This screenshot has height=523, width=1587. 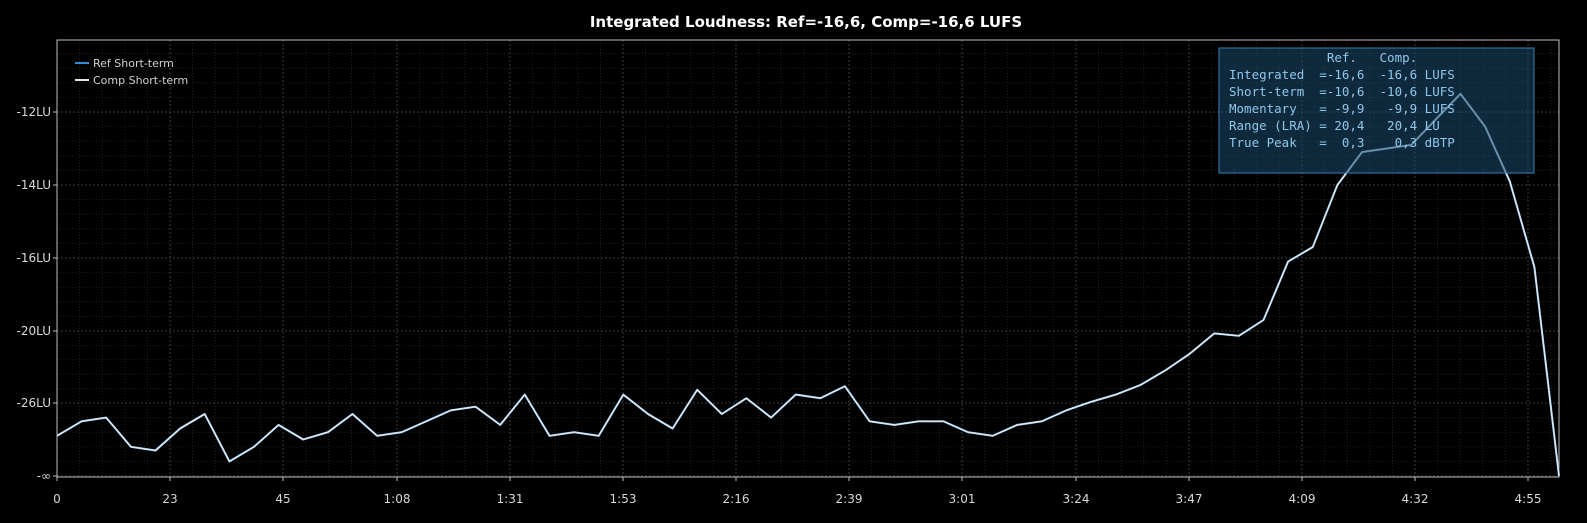 What do you see at coordinates (34, 185) in the screenshot?
I see `y-tick-label: -14LU` at bounding box center [34, 185].